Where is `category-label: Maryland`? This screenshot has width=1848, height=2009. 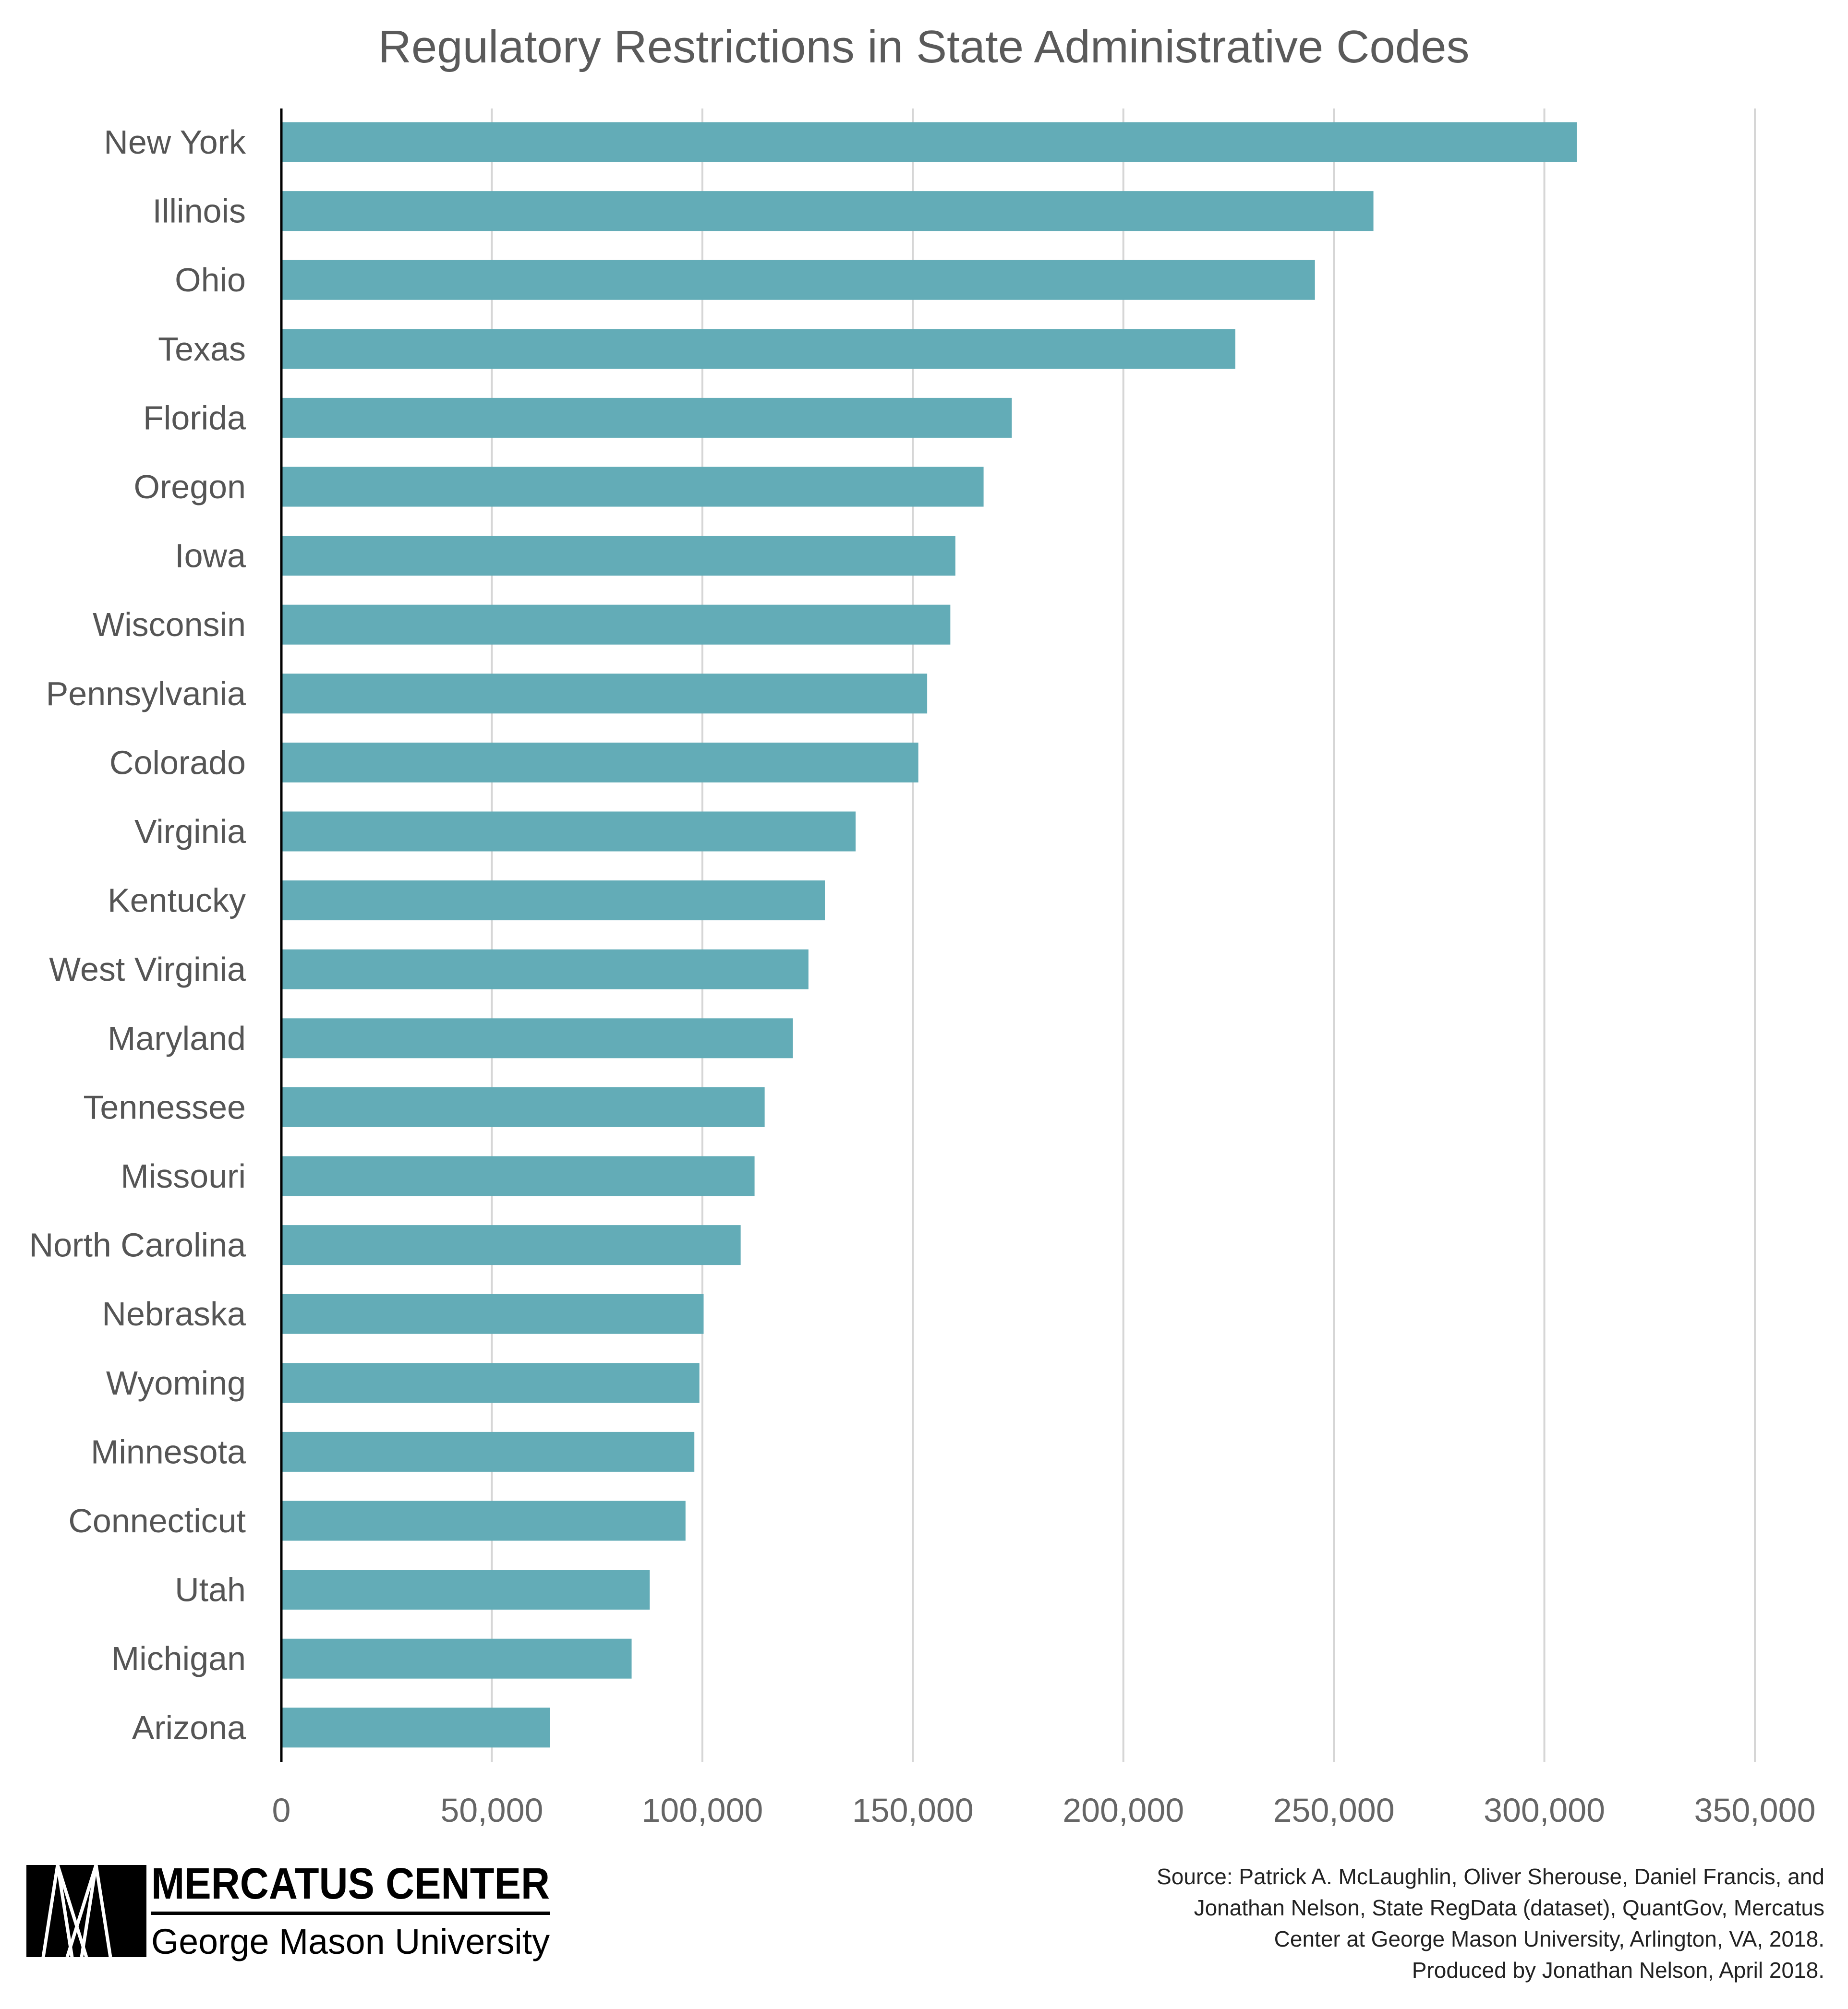
category-label: Maryland is located at coordinates (177, 1038).